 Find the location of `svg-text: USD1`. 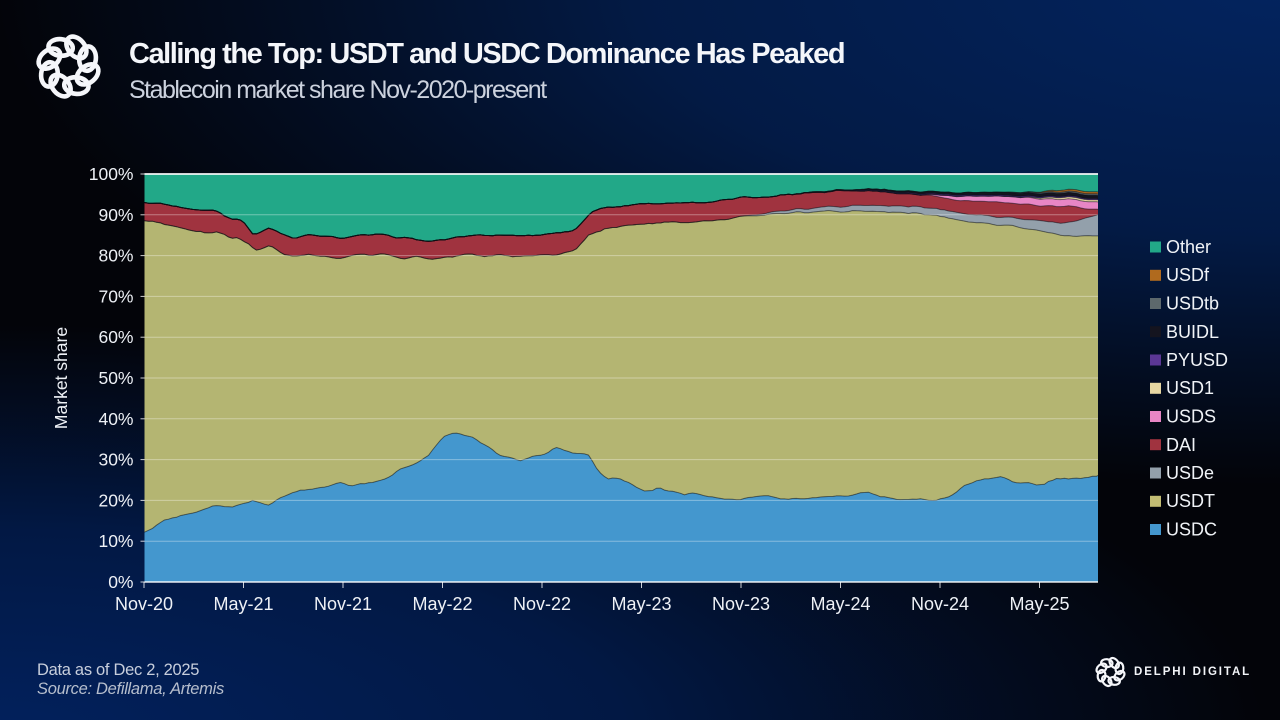

svg-text: USD1 is located at coordinates (1190, 388).